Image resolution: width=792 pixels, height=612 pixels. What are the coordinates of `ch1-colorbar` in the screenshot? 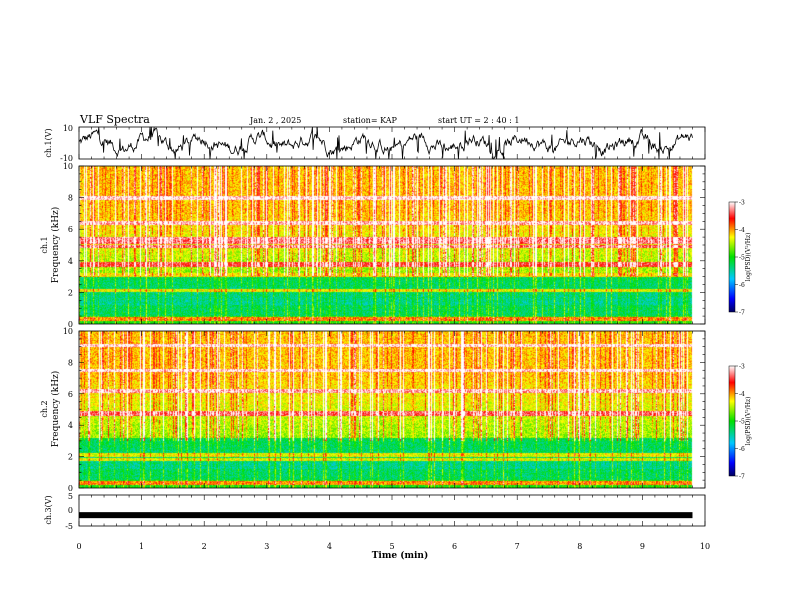 It's located at (732, 257).